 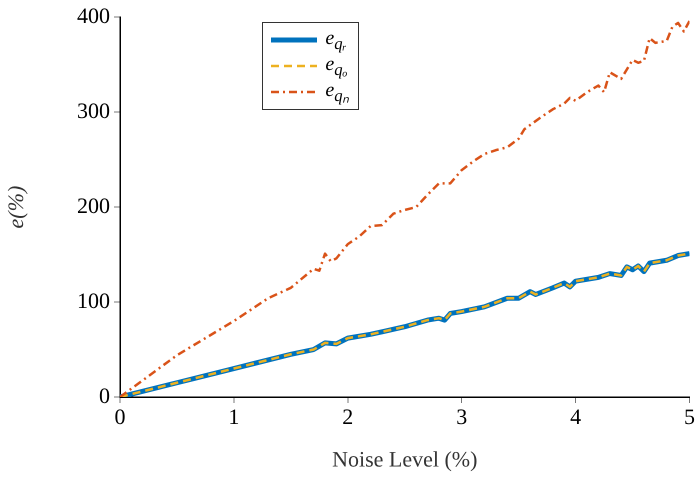 What do you see at coordinates (93, 205) in the screenshot?
I see `y-tick-label: 200` at bounding box center [93, 205].